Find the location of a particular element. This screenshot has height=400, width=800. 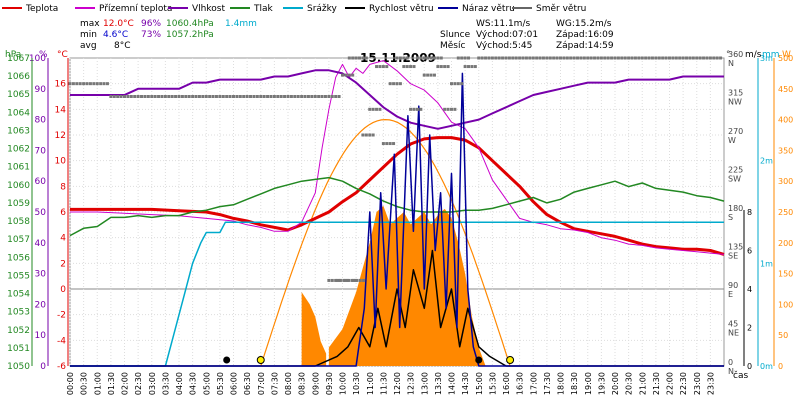

solar-tick-label: 400 is located at coordinates (785, 120).